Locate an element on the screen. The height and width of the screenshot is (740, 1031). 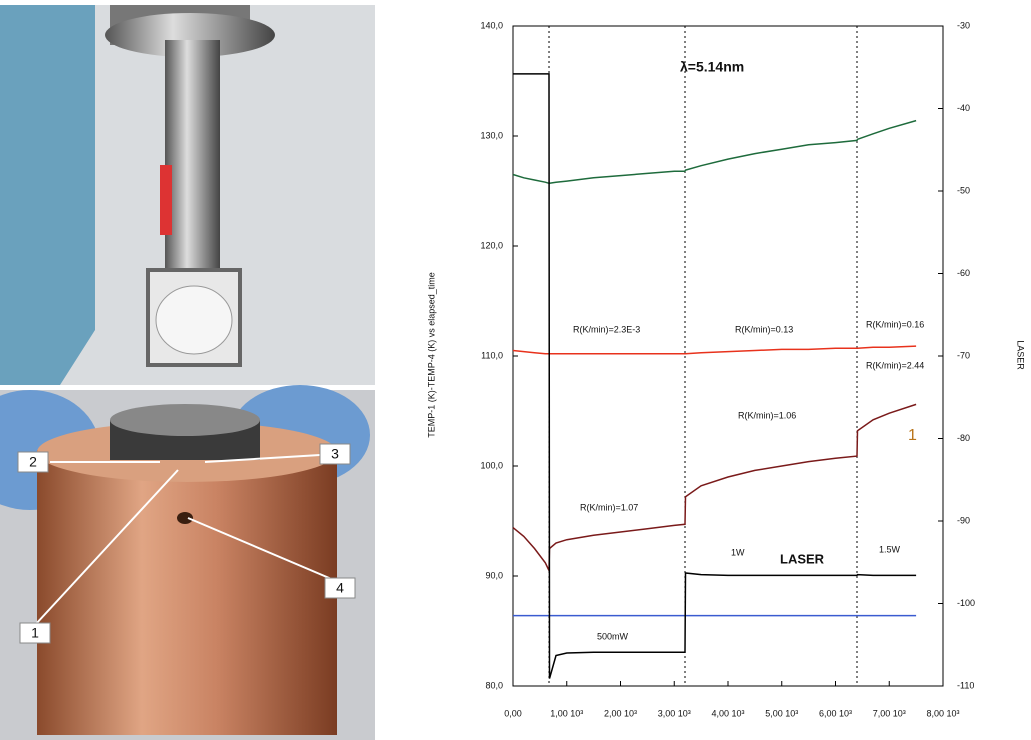
y2-tick-label: -40 is located at coordinates (963, 108).